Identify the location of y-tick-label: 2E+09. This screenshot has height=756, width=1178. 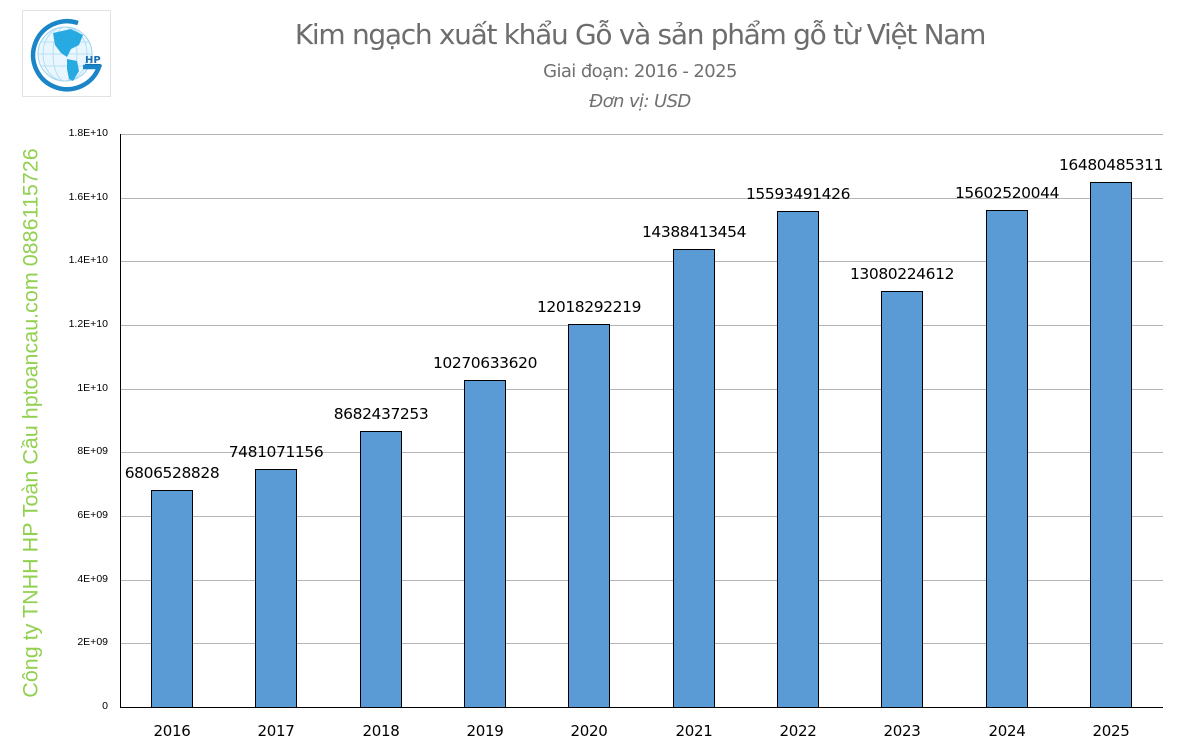
(92, 642).